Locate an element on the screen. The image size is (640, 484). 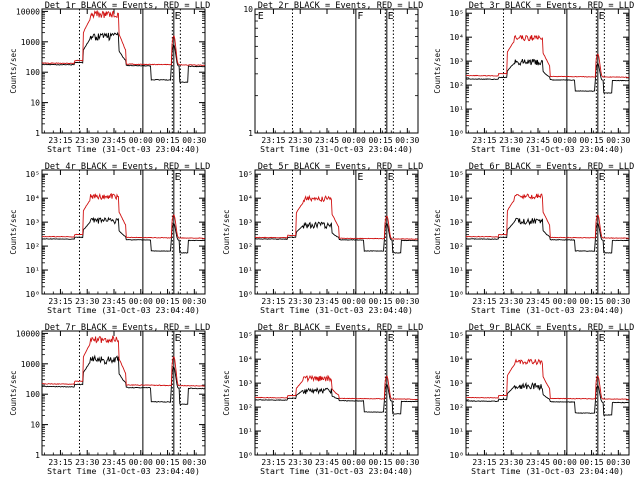
panel-title: Det 1r BLACK = Events, RED = LLD is located at coordinates (128, 6).